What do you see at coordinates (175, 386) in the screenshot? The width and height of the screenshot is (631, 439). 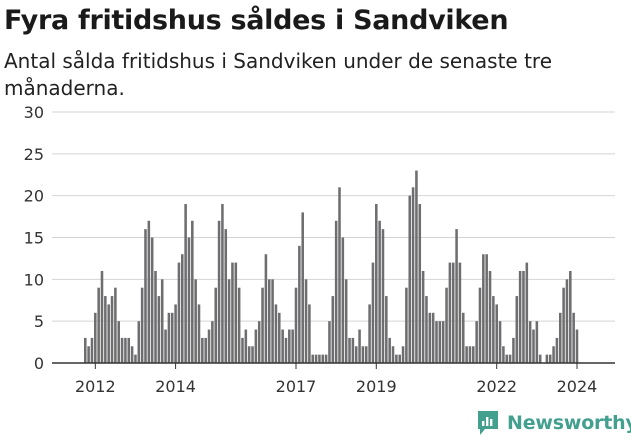 I see `x-tick-label: 2014` at bounding box center [175, 386].